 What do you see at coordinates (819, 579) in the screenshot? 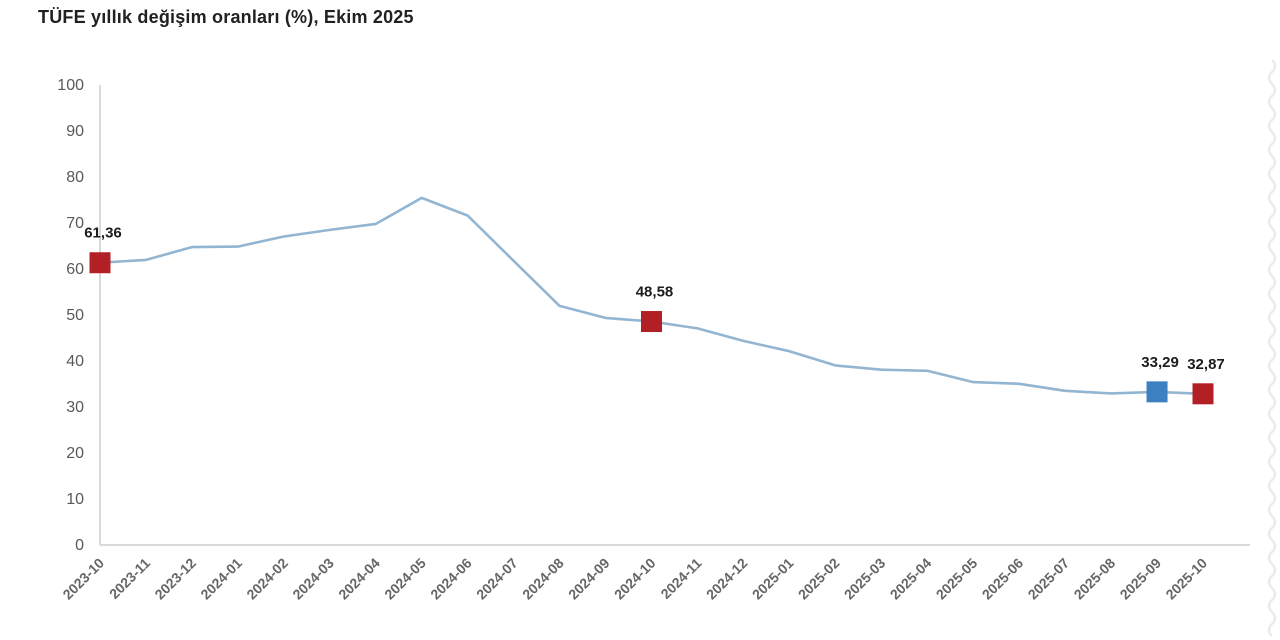
I see `x-tick-label: 2025-02` at bounding box center [819, 579].